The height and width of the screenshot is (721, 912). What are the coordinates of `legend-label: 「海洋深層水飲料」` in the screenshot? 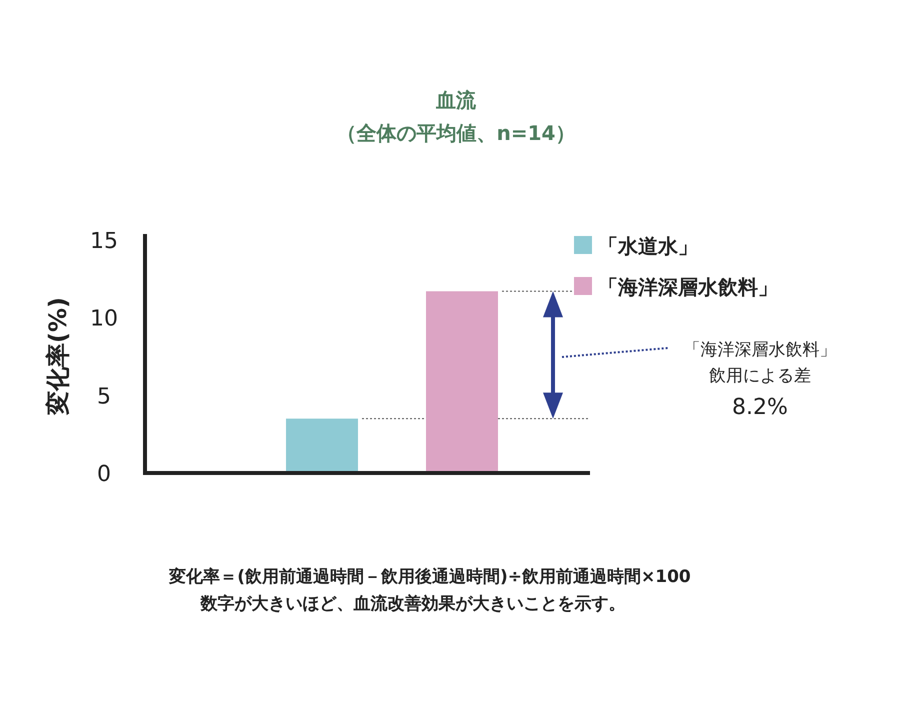 It's located at (688, 287).